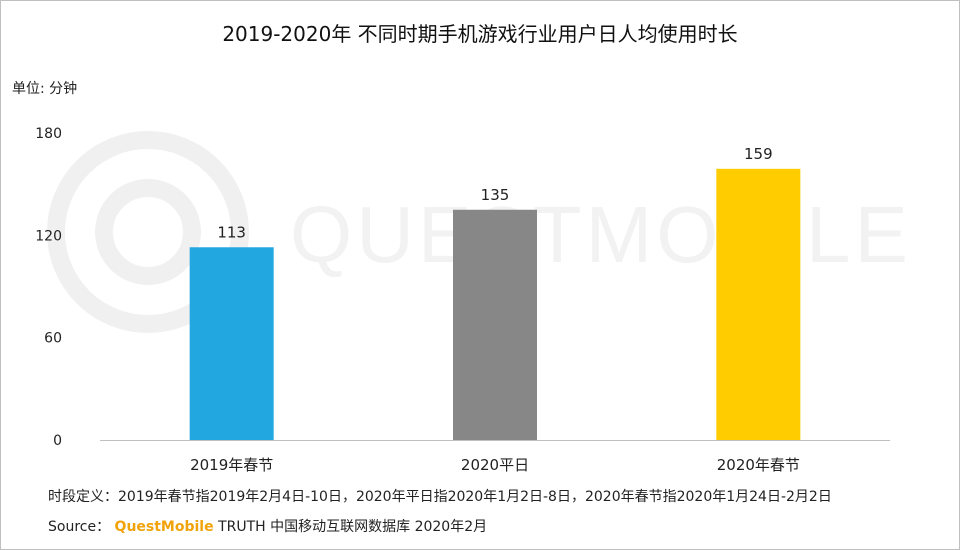  I want to click on source-prefix: Source：, so click(79, 527).